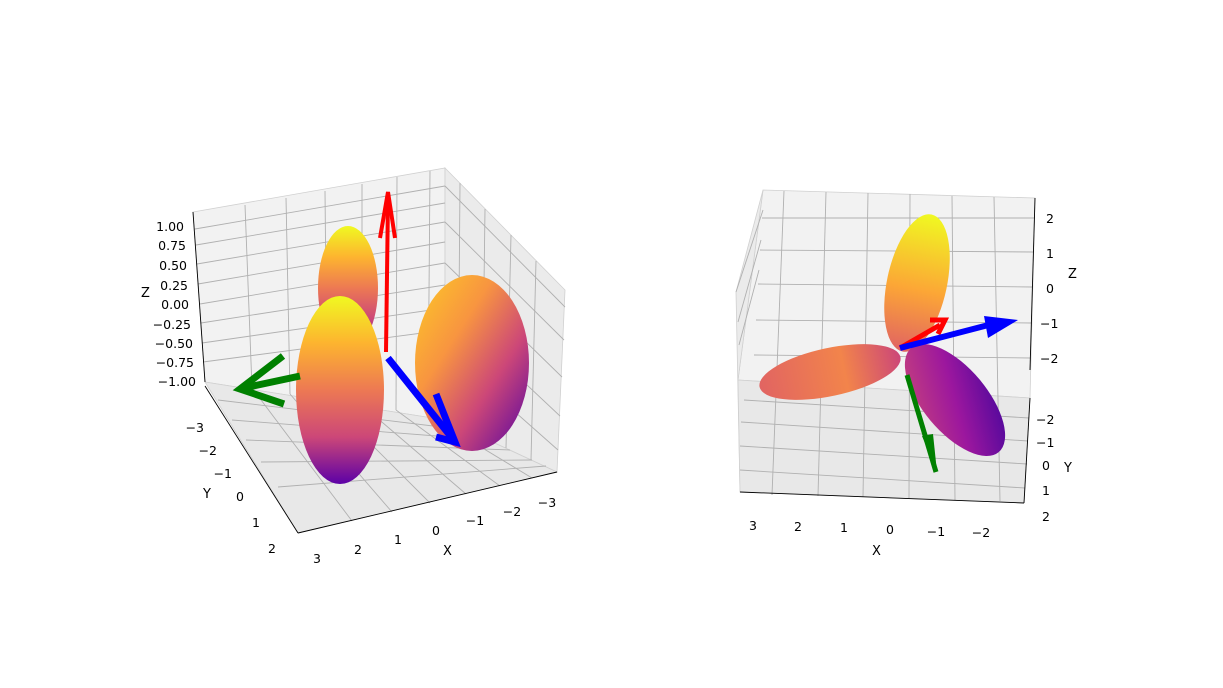 This screenshot has height=688, width=1223. Describe the element at coordinates (317, 558) in the screenshot. I see `left-x-tick: 3` at that location.